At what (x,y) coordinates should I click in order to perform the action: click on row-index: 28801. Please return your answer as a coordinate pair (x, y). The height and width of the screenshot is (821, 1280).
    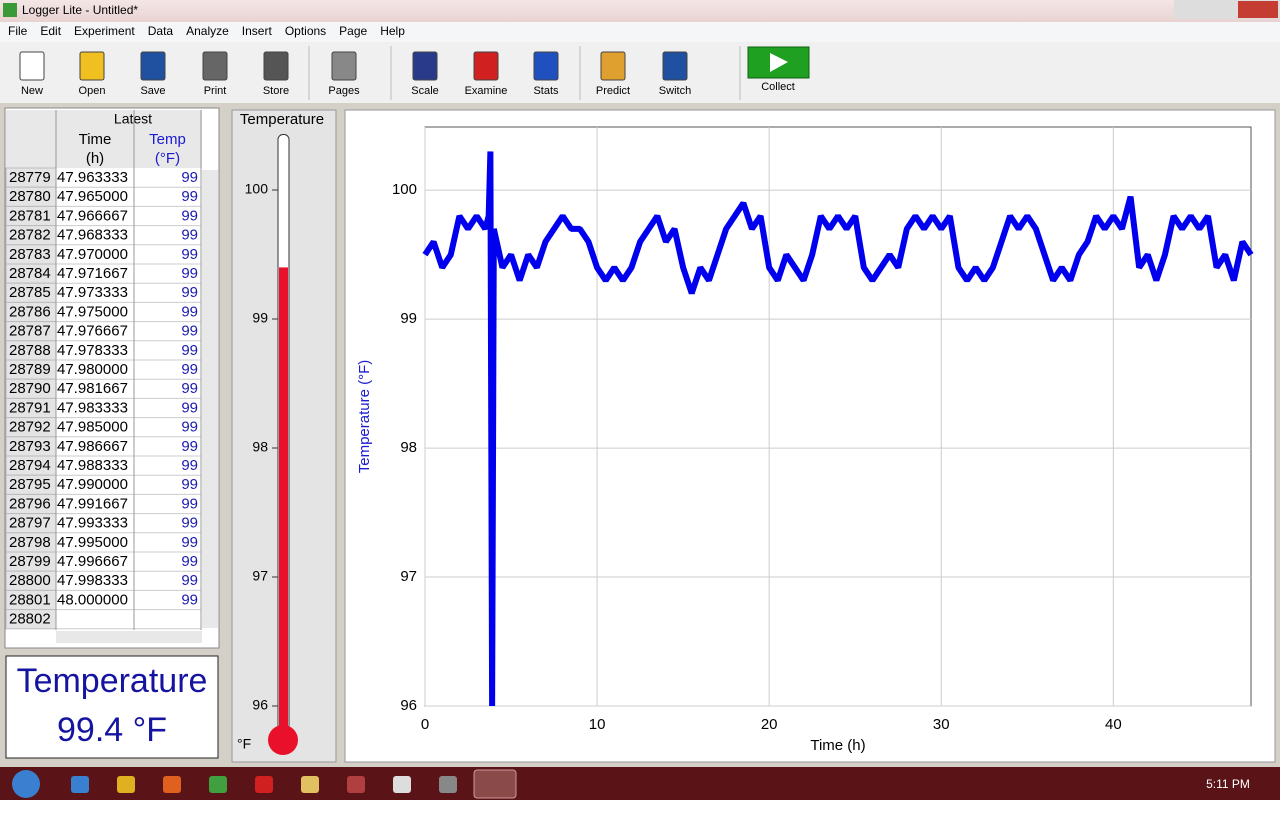
    Looking at the image, I should click on (30, 599).